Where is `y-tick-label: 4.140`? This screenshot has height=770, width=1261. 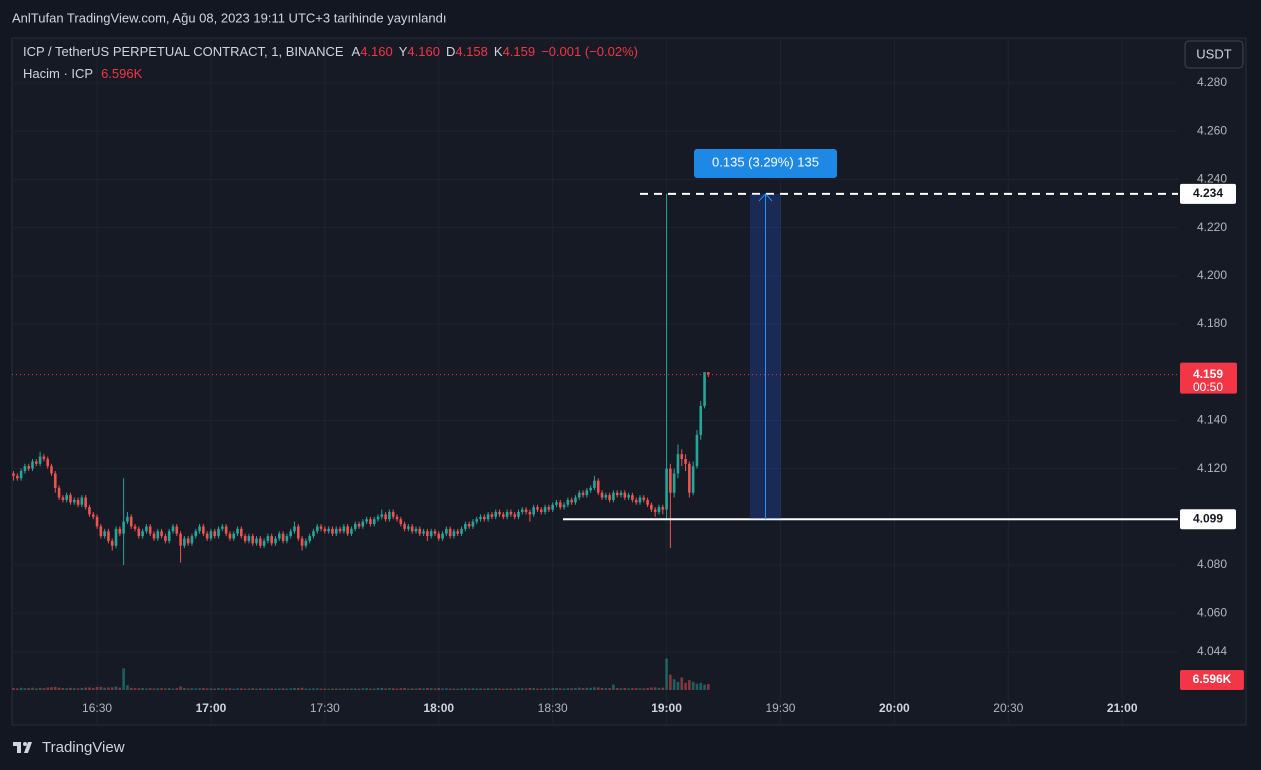 y-tick-label: 4.140 is located at coordinates (1212, 420).